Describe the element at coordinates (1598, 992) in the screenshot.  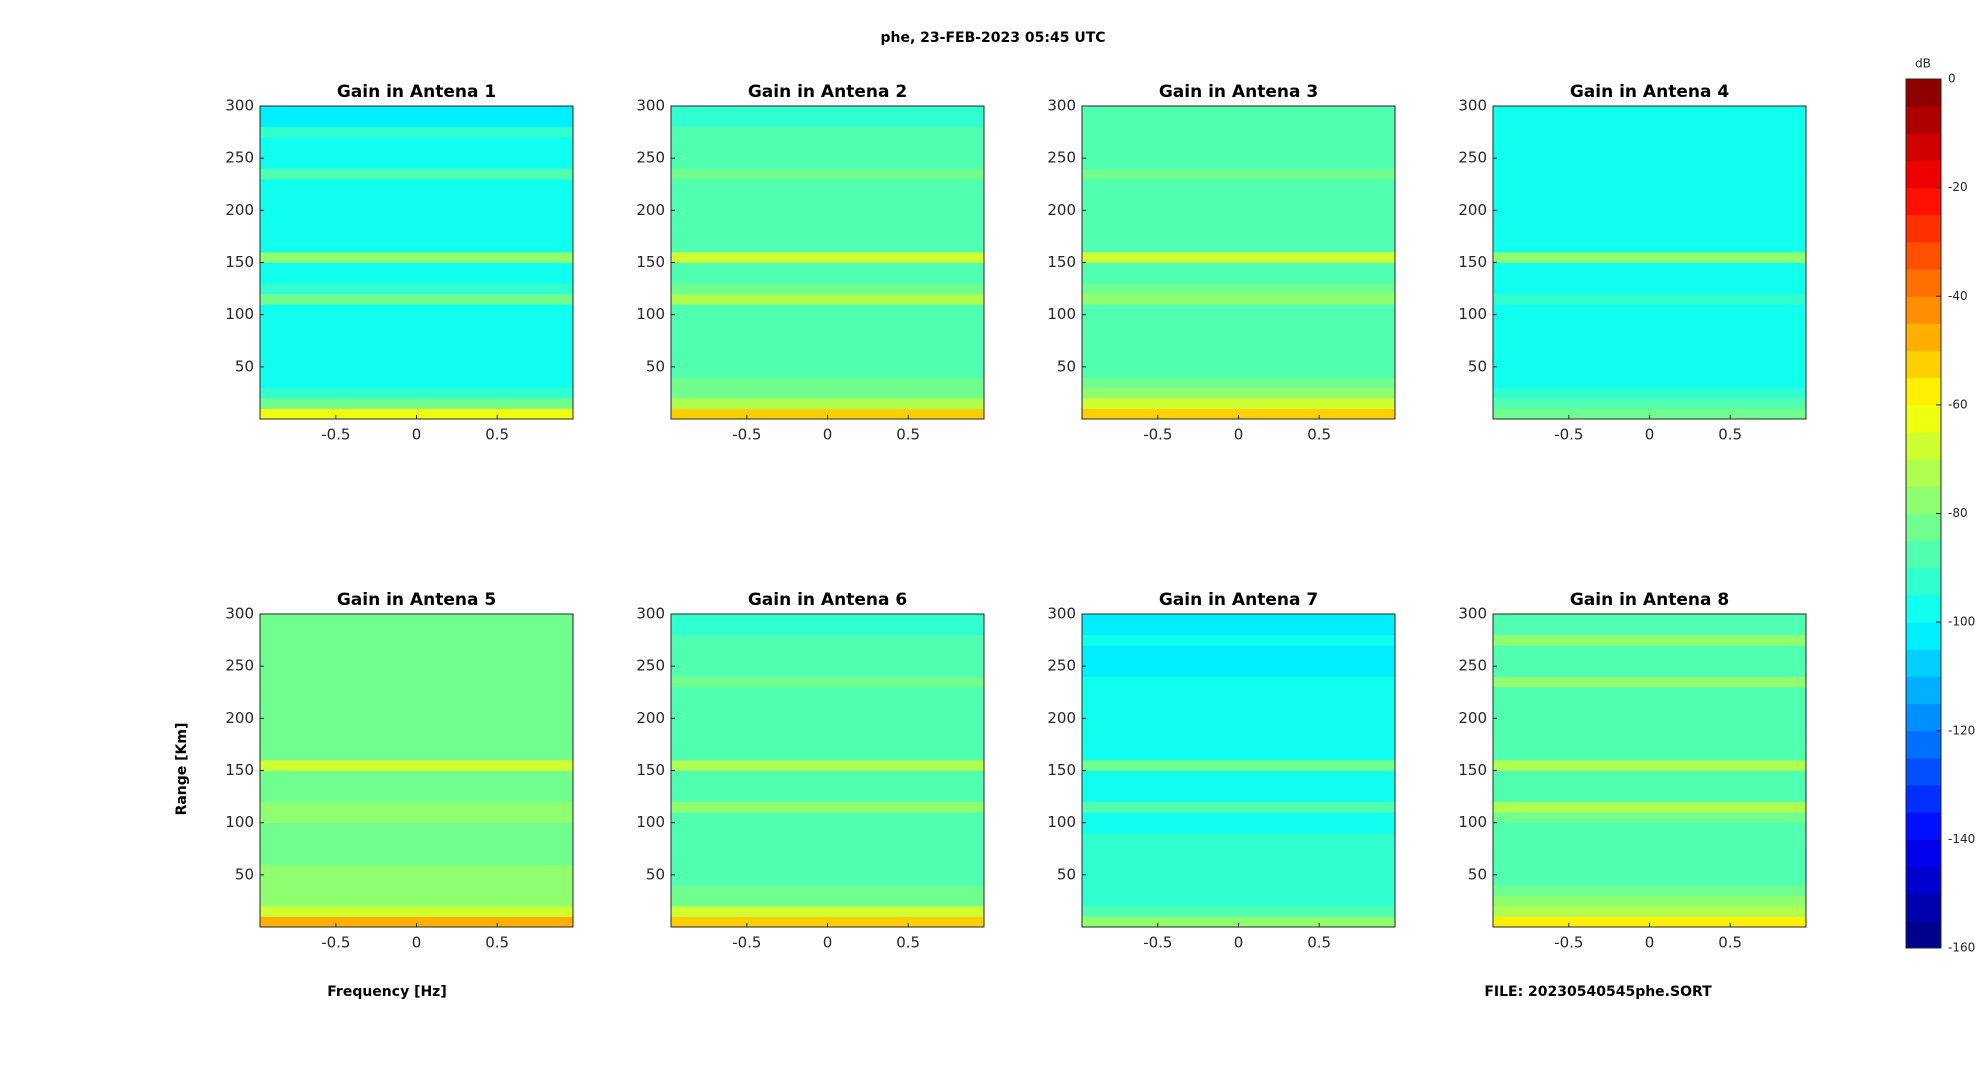
I see `file-note: FILE: 20230540545phe.SORT` at that location.